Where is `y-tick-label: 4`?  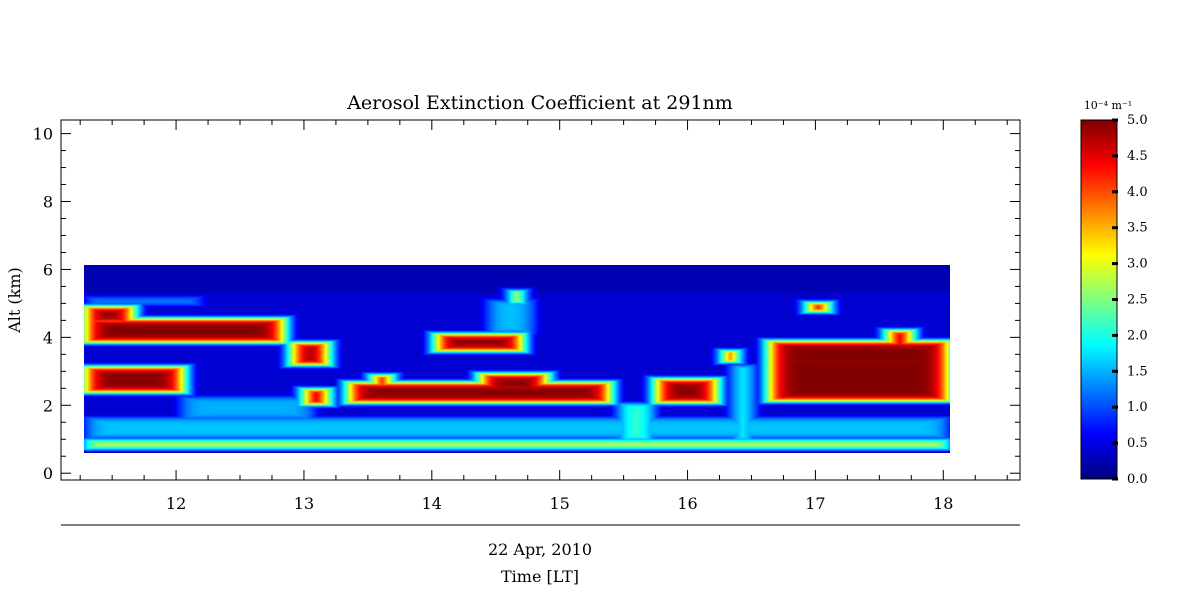 y-tick-label: 4 is located at coordinates (48, 337).